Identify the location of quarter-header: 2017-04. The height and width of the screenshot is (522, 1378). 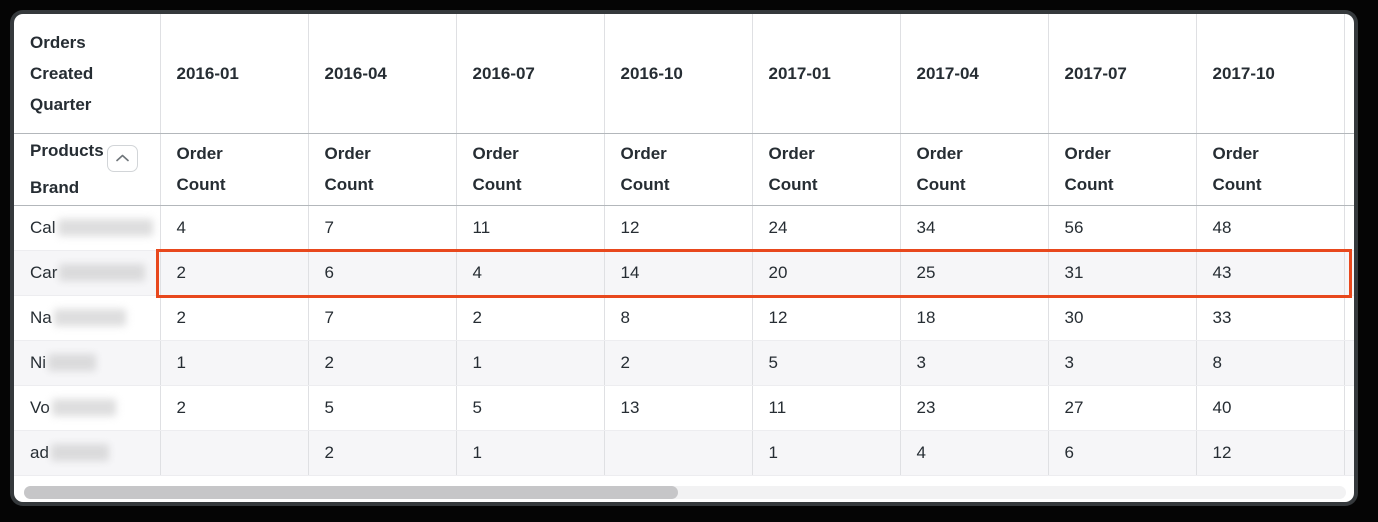
(973, 74).